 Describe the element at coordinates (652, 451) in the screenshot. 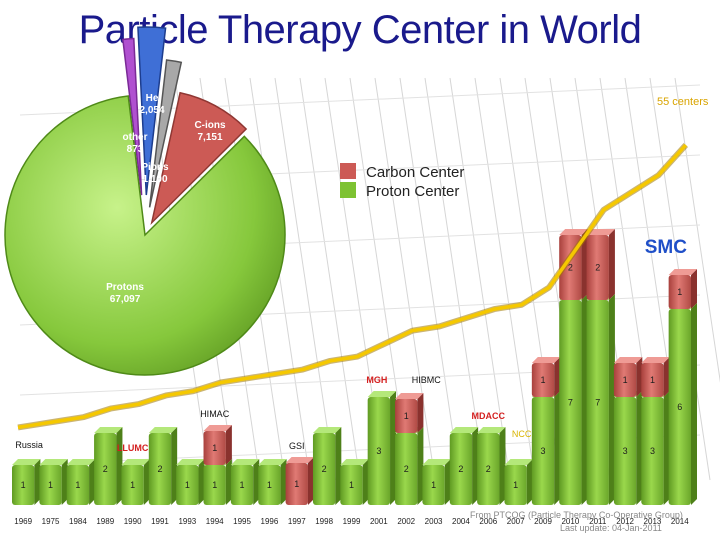

I see `bar-proton-2013-face` at that location.